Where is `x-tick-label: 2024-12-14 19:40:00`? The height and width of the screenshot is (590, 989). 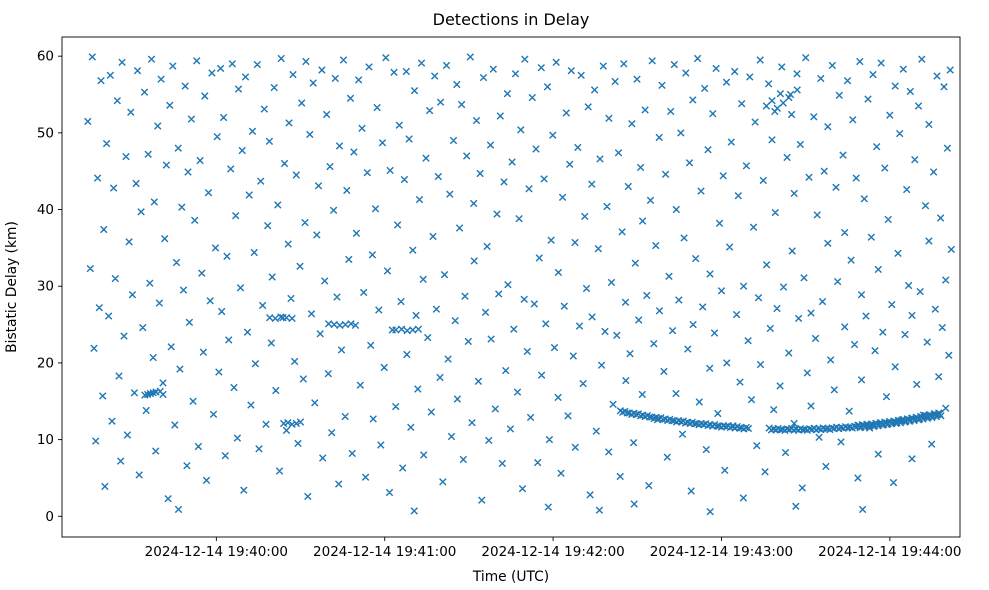
x-tick-label: 2024-12-14 19:40:00 is located at coordinates (216, 552).